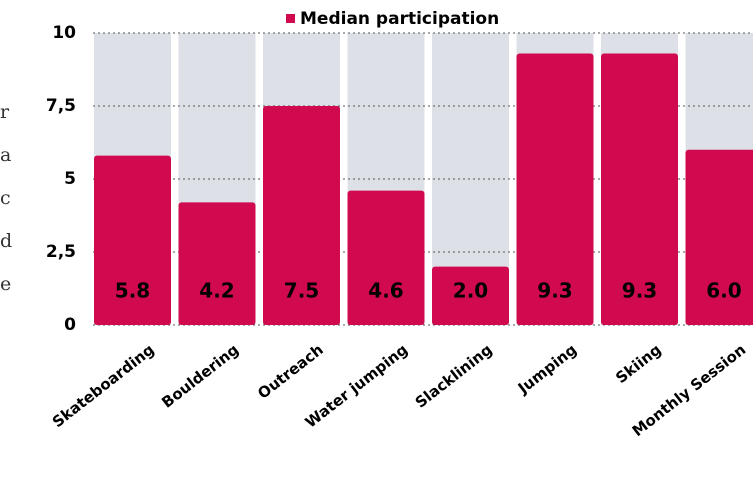 The height and width of the screenshot is (496, 753). Describe the element at coordinates (470, 291) in the screenshot. I see `value-label: 2.0` at that location.